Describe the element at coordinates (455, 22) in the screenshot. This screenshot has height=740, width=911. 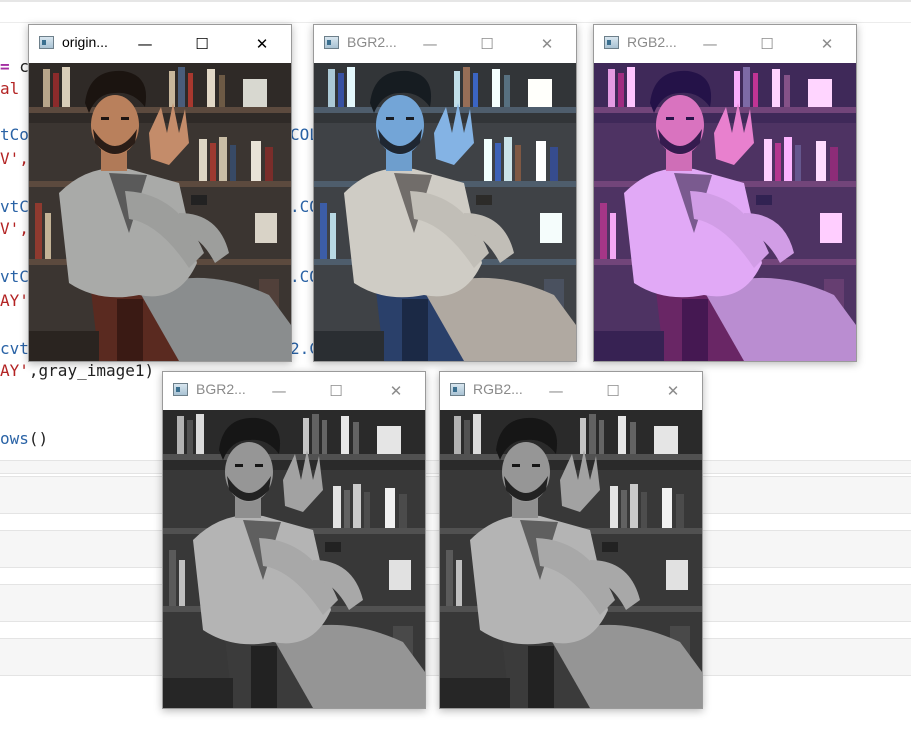
I see `editor-divider` at that location.